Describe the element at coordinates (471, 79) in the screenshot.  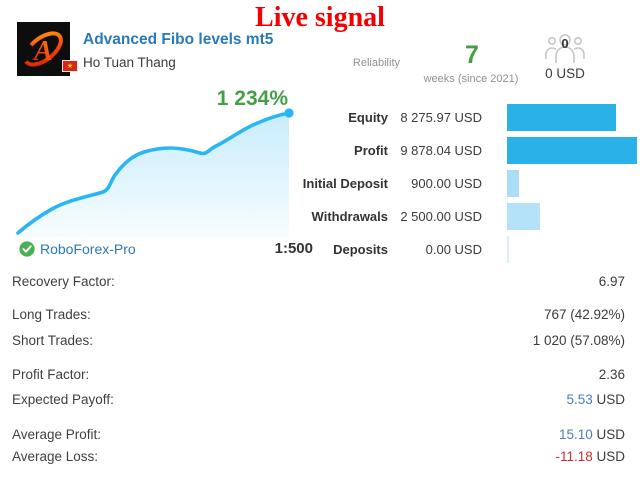
I see `signal-age-caption: weeks (since 2021)` at that location.